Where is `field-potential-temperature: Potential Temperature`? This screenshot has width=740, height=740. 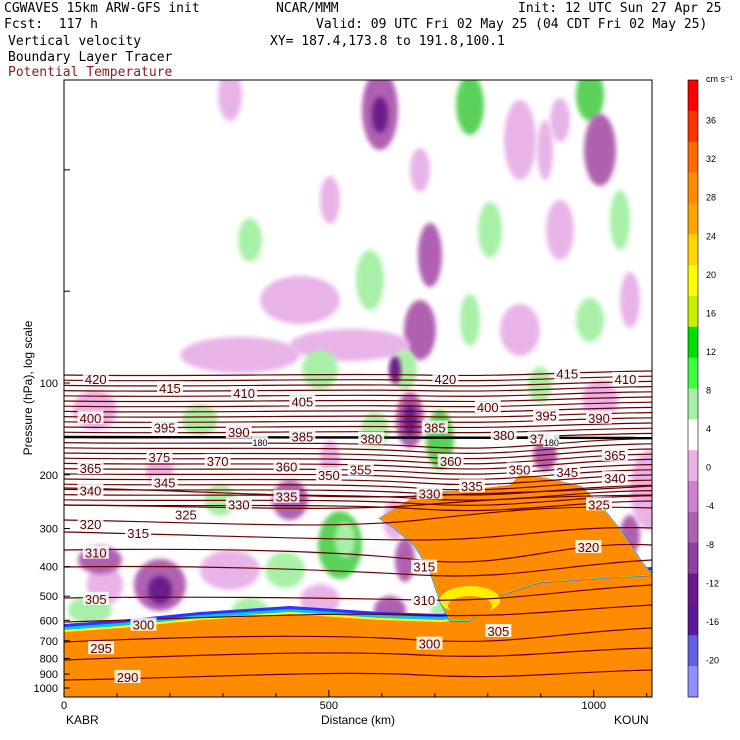 field-potential-temperature: Potential Temperature is located at coordinates (90, 72).